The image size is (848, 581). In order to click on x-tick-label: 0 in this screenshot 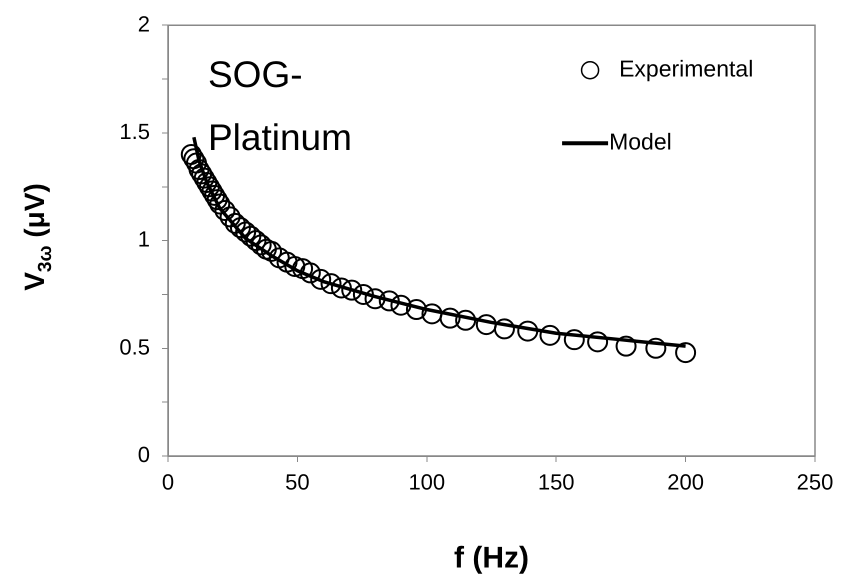, I will do `click(168, 481)`.